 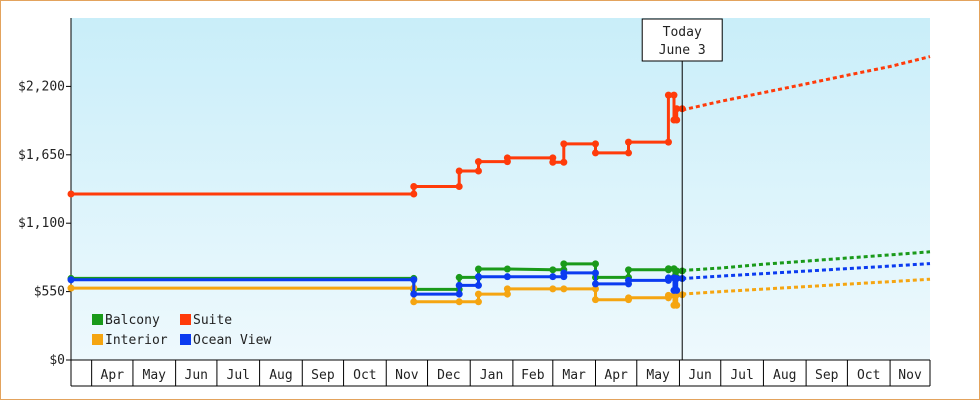 What do you see at coordinates (136, 340) in the screenshot?
I see `legend-label: Interior` at bounding box center [136, 340].